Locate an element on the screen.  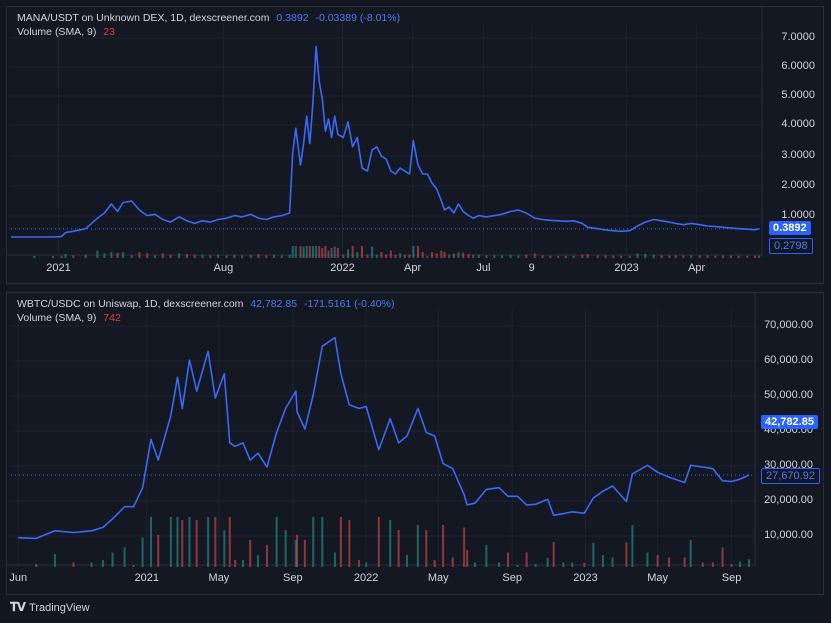
tradingview-logo-icon: 𝐓𝗩 is located at coordinates (18, 607).